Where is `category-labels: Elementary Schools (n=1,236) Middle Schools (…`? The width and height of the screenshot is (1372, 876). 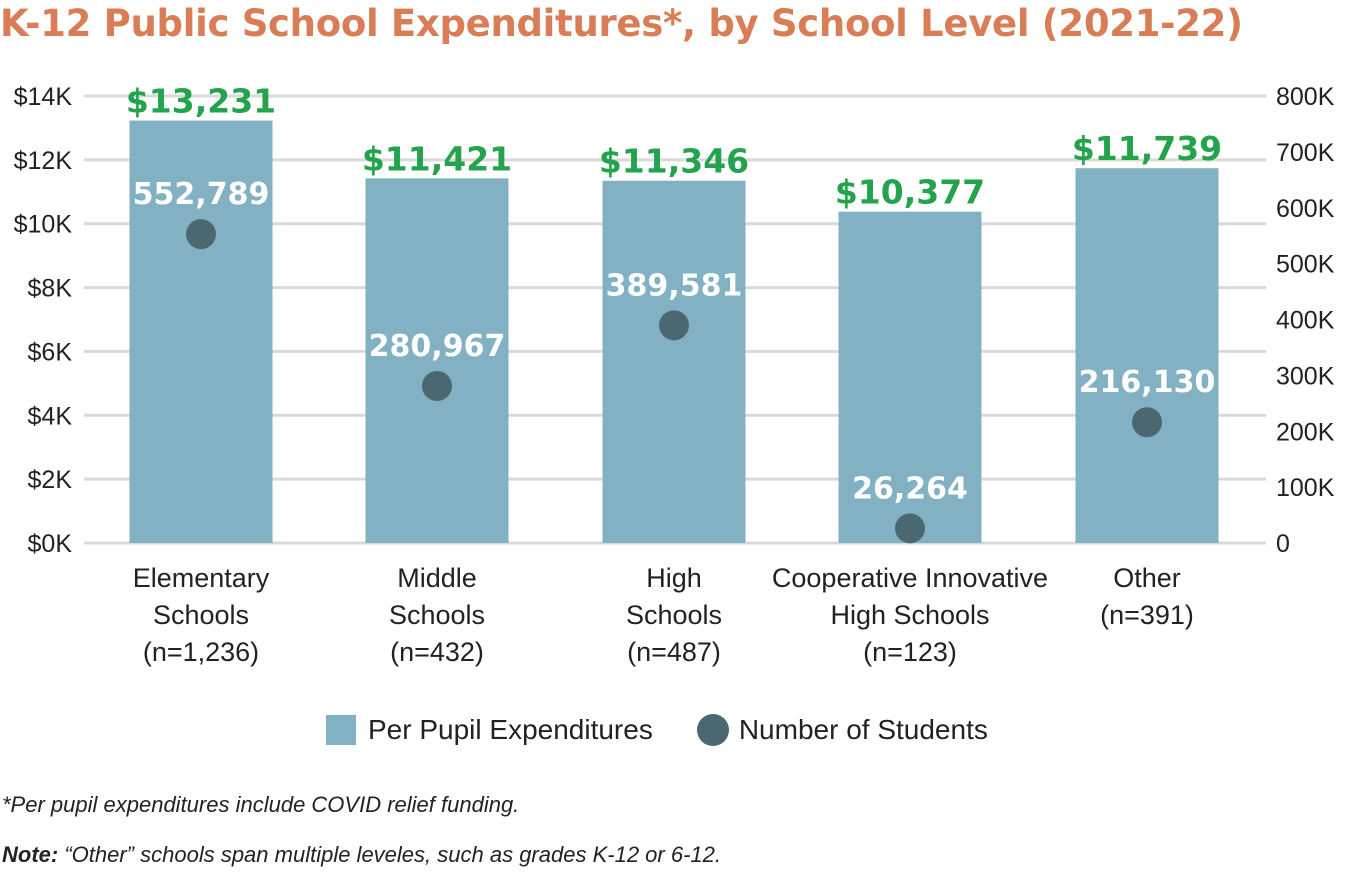
category-labels: Elementary Schools (n=1,236) Middle Schools (… is located at coordinates (663, 615).